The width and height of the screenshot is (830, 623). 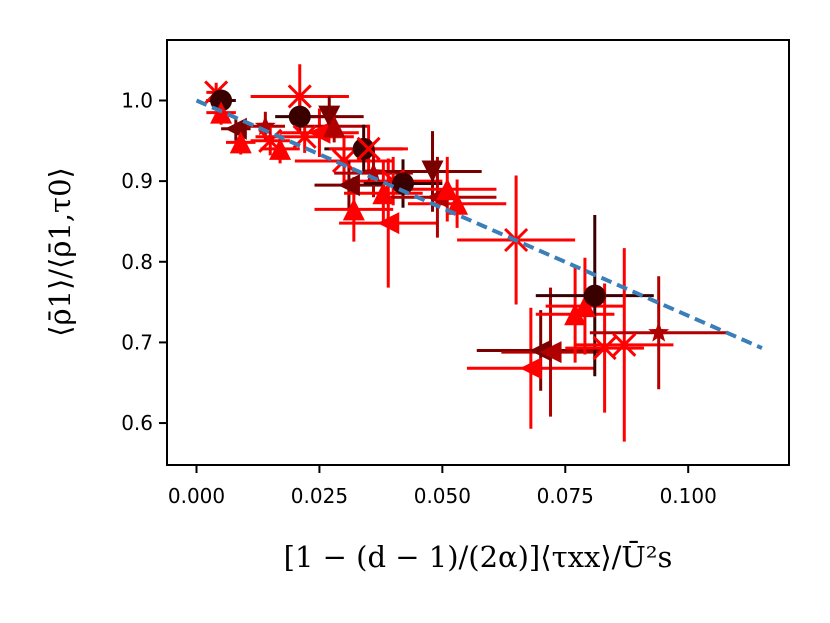 What do you see at coordinates (478, 556) in the screenshot?
I see `x-axis-label: [1 − (d − 1)/(2α)]⟨τxx⟩/Ū²s` at bounding box center [478, 556].